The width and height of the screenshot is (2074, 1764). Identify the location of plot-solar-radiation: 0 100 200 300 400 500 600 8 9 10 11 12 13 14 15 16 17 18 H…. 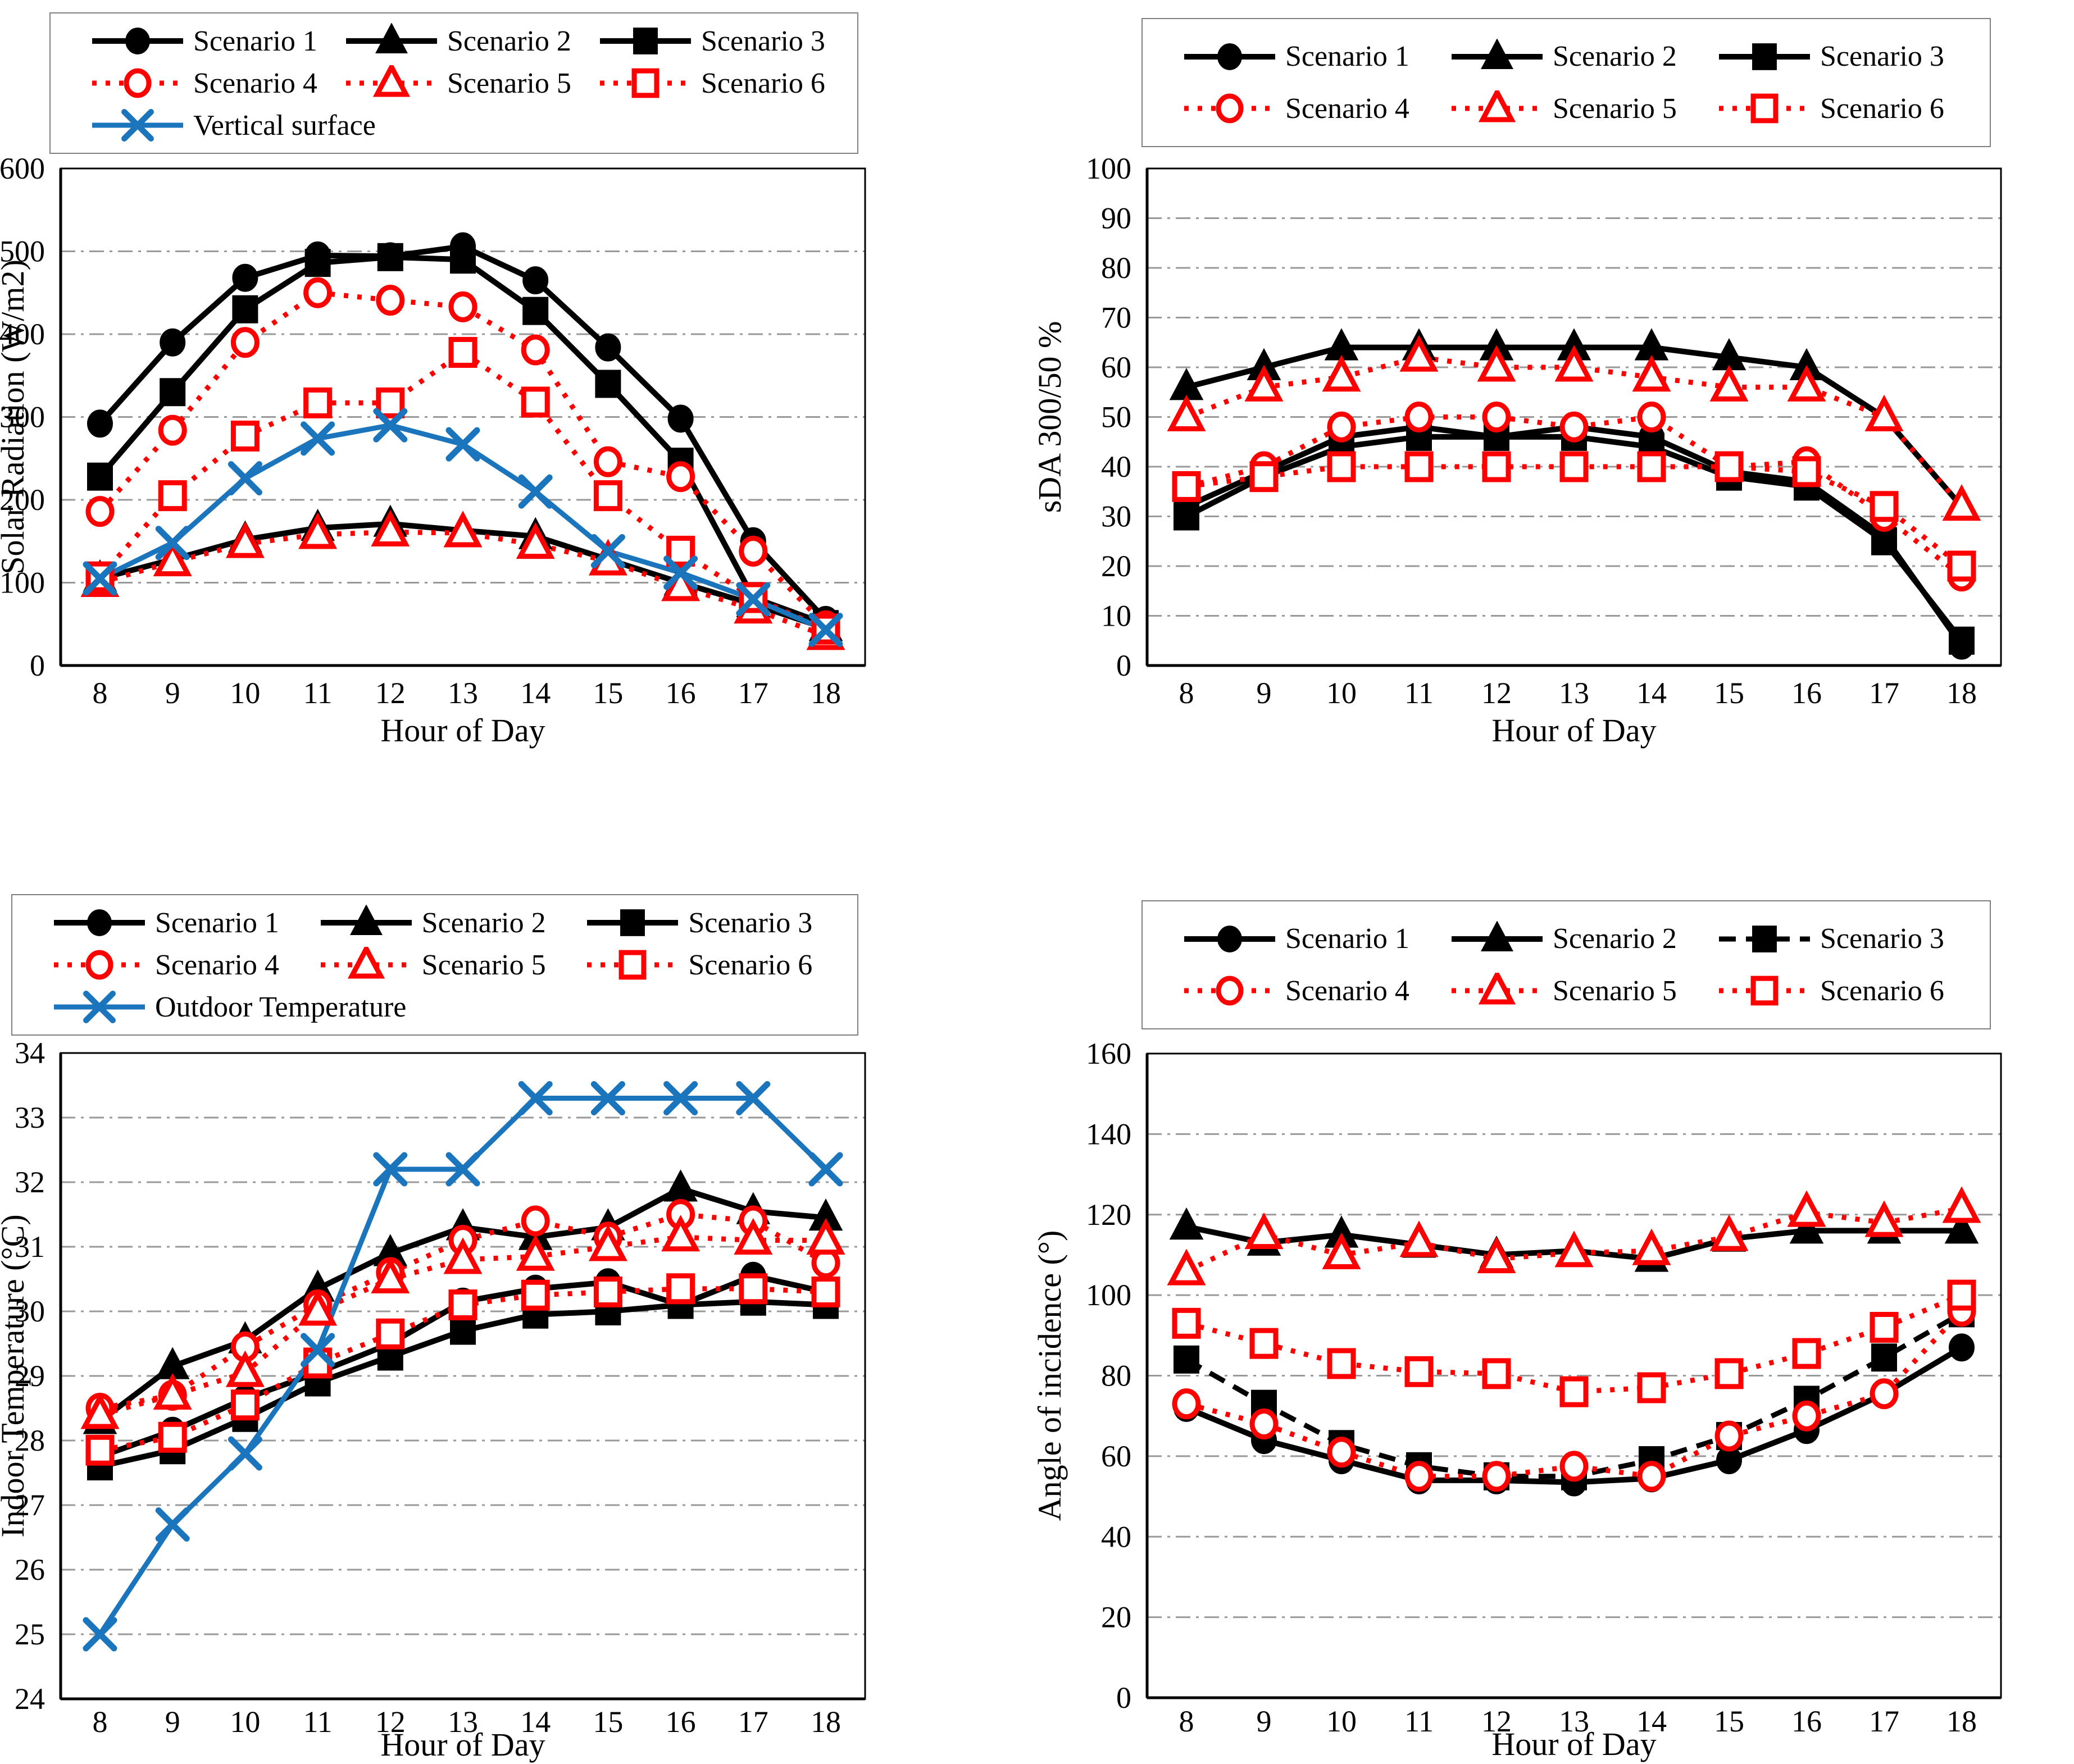
(433, 450).